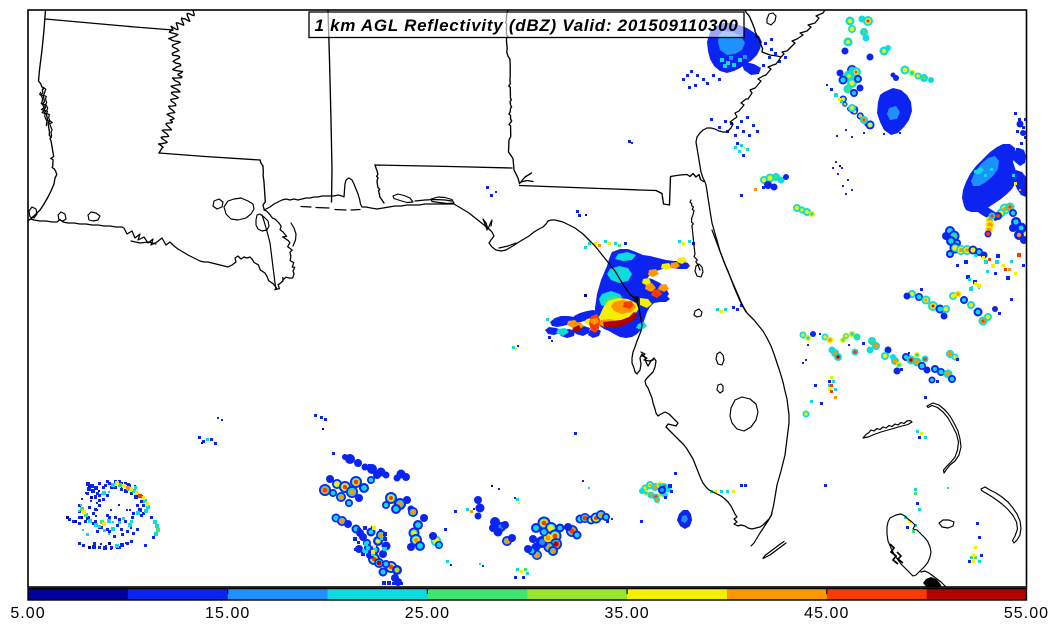 The image size is (1060, 633). What do you see at coordinates (626, 613) in the screenshot?
I see `svg-text: 35.00` at bounding box center [626, 613].